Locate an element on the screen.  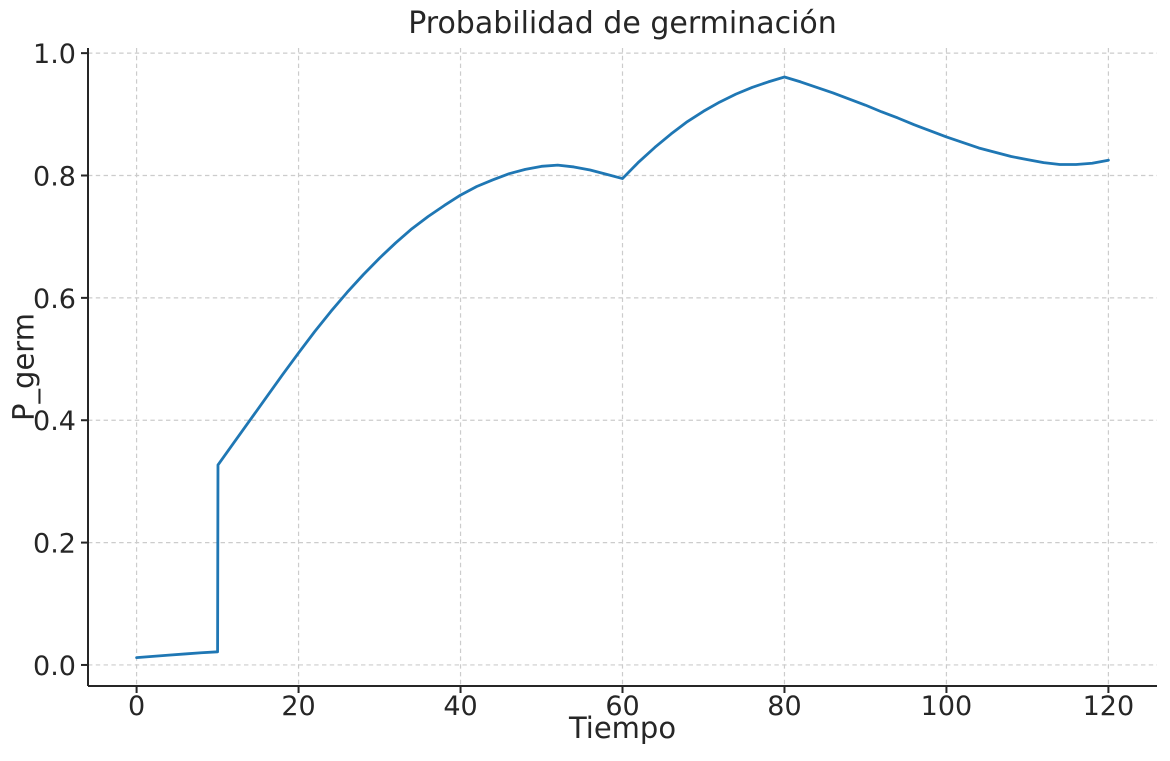
y-tick-label: 1.0 is located at coordinates (54, 54).